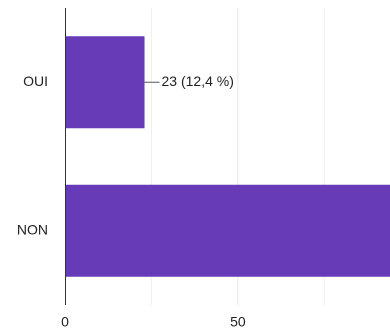 The height and width of the screenshot is (333, 390). What do you see at coordinates (65, 322) in the screenshot?
I see `x-tick-label: 0` at bounding box center [65, 322].